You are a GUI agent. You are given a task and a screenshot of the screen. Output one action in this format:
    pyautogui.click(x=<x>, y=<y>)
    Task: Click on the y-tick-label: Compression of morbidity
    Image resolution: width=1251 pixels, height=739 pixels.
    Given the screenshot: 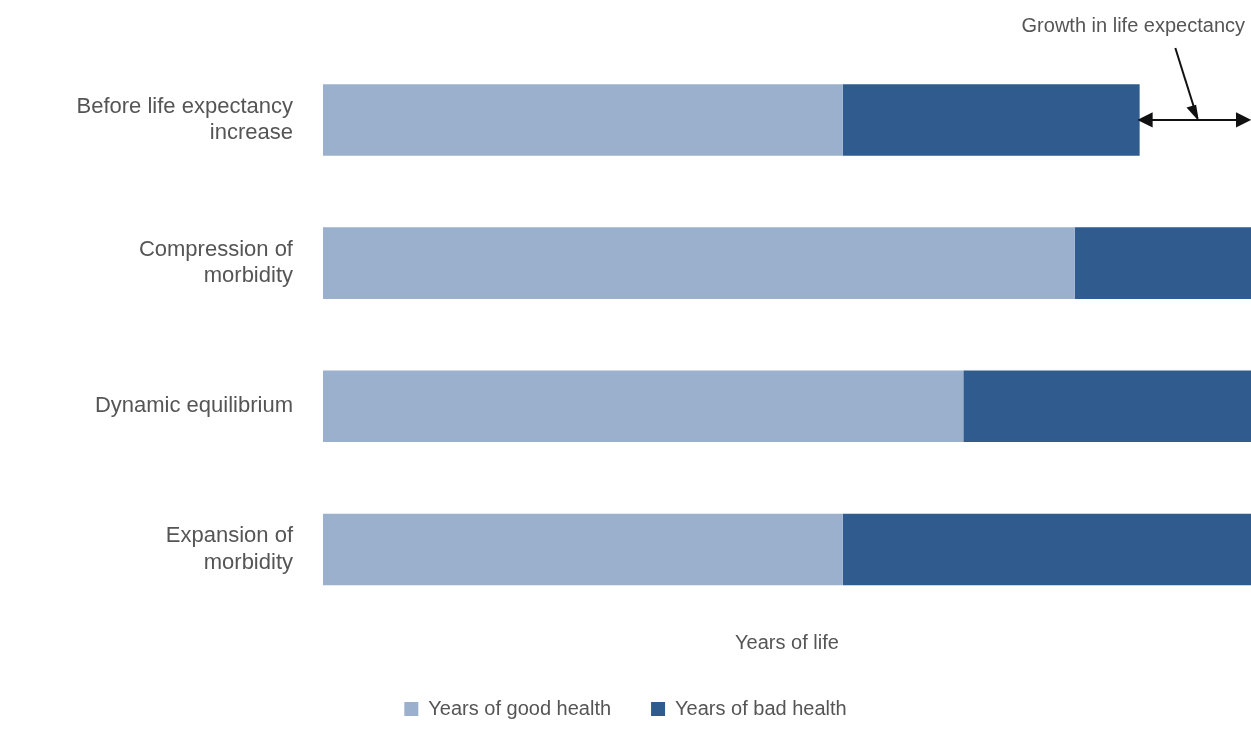 What is the action you would take?
    pyautogui.click(x=216, y=261)
    